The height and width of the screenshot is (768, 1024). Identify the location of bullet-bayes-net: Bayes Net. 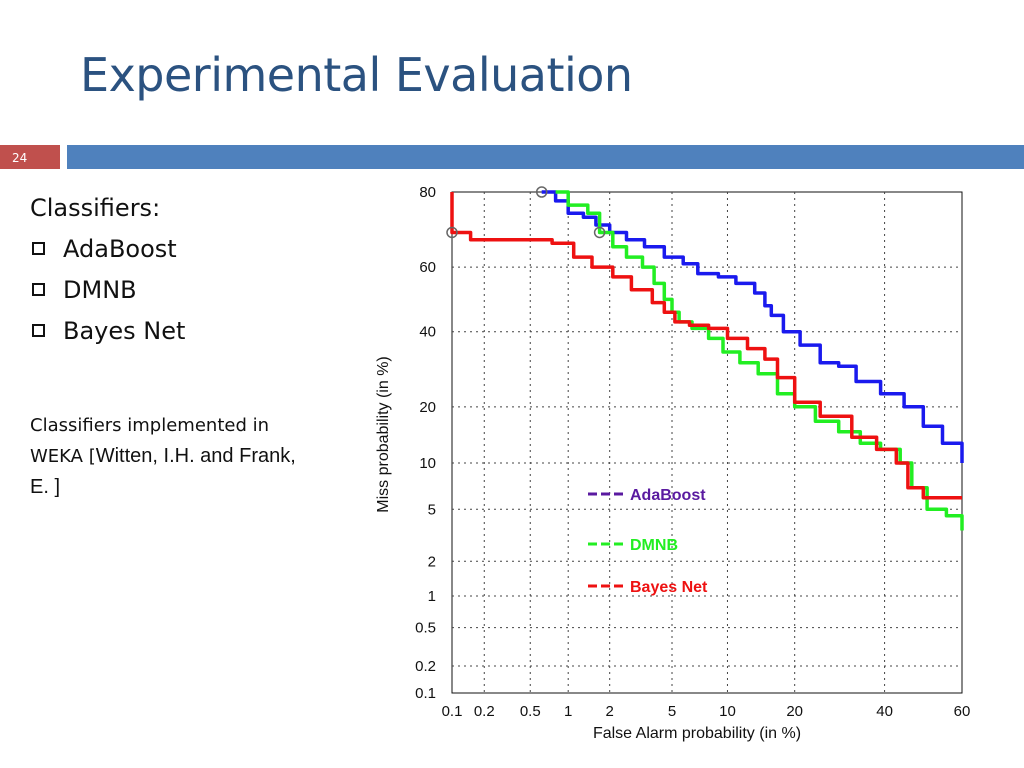
(190, 330).